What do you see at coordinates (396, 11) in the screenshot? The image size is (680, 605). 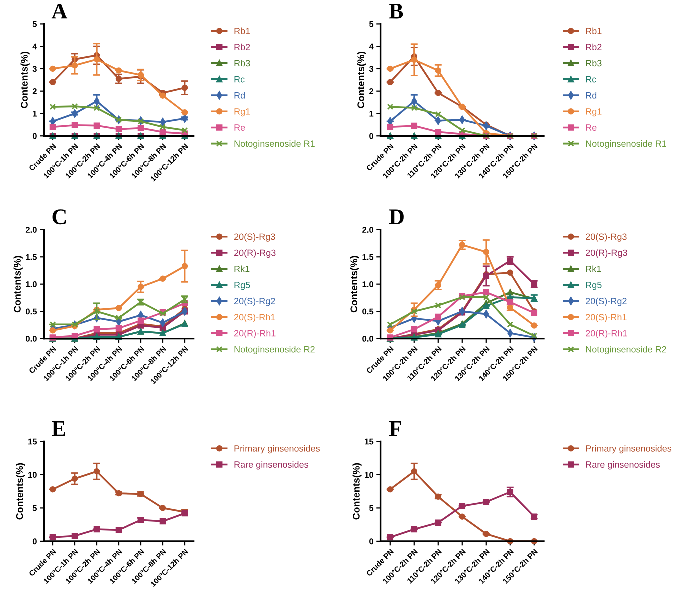 I see `chart-title: B` at bounding box center [396, 11].